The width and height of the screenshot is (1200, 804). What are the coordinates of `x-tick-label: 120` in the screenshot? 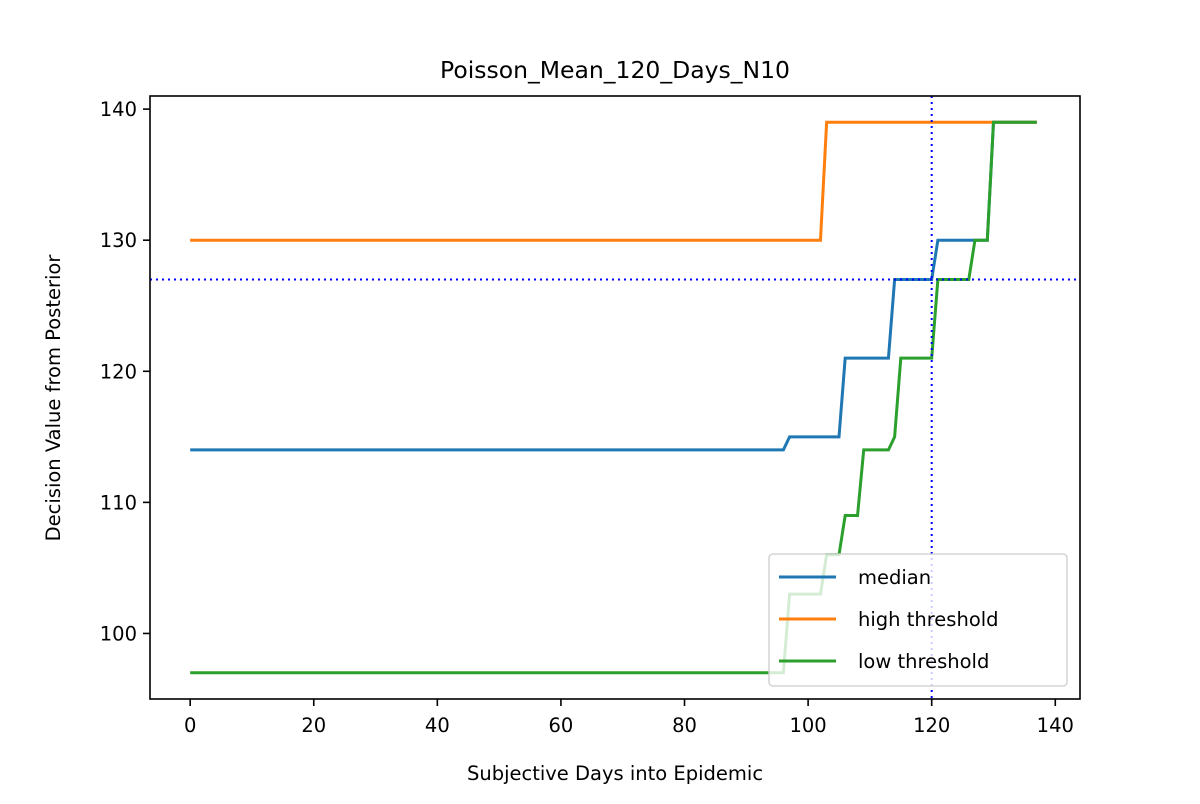 It's located at (931, 725).